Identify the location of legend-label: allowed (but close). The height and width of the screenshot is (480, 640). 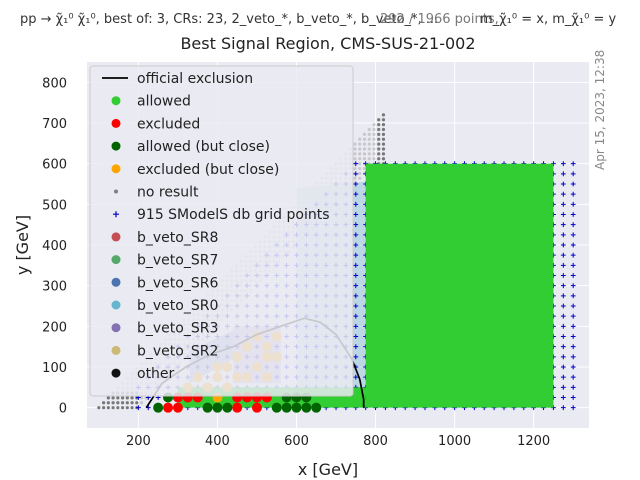
(203, 147).